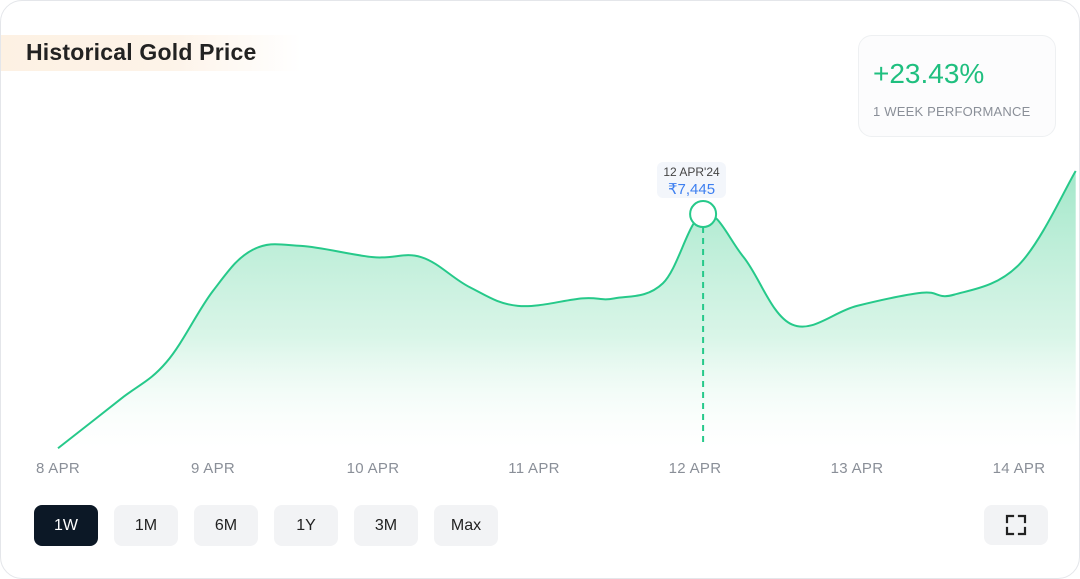 This screenshot has width=1080, height=579. What do you see at coordinates (703, 214) in the screenshot?
I see `highlight-point` at bounding box center [703, 214].